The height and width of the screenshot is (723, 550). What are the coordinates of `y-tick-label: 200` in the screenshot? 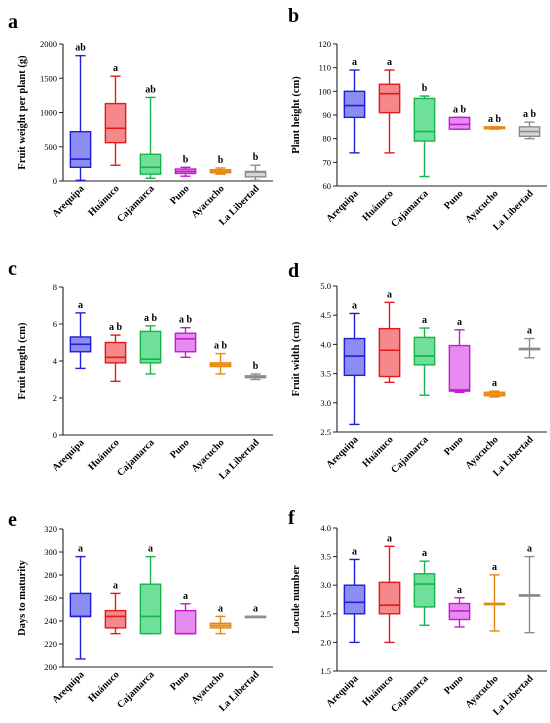 It's located at (50, 667).